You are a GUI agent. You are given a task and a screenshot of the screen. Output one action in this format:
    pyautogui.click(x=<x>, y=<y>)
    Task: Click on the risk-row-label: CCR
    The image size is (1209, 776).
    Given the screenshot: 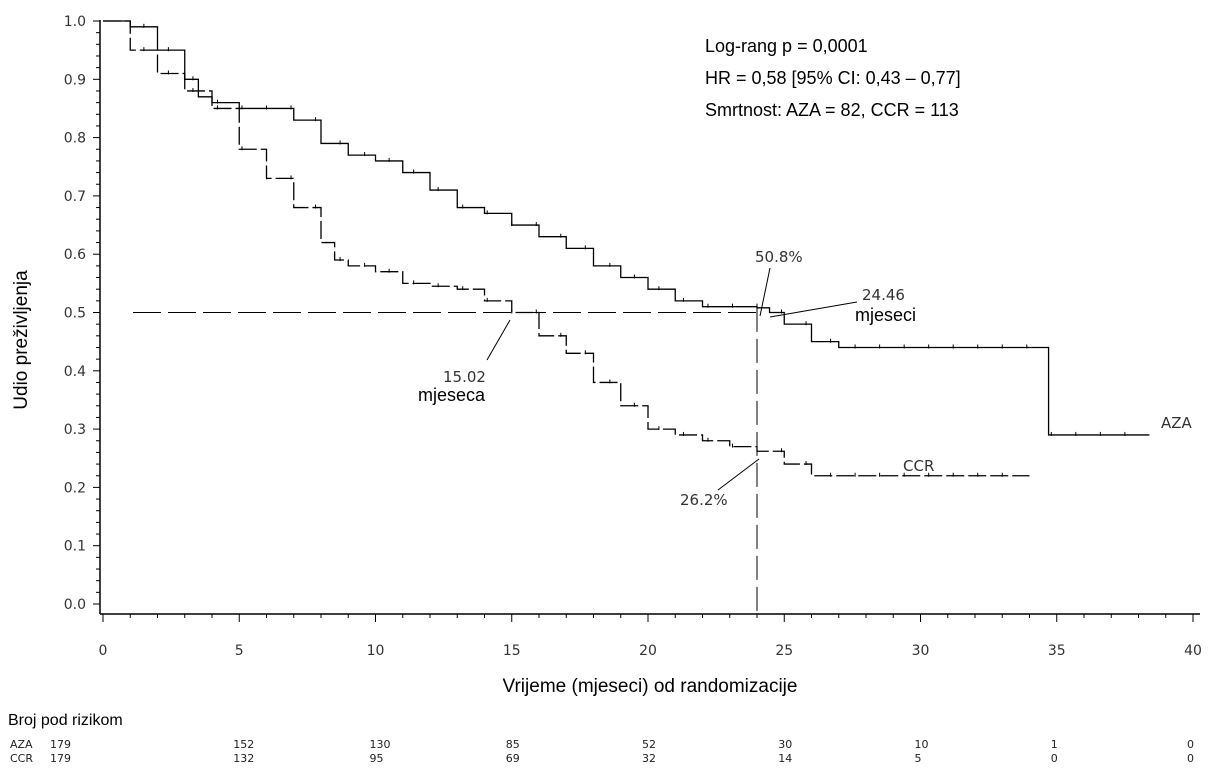 What is the action you would take?
    pyautogui.click(x=21, y=758)
    